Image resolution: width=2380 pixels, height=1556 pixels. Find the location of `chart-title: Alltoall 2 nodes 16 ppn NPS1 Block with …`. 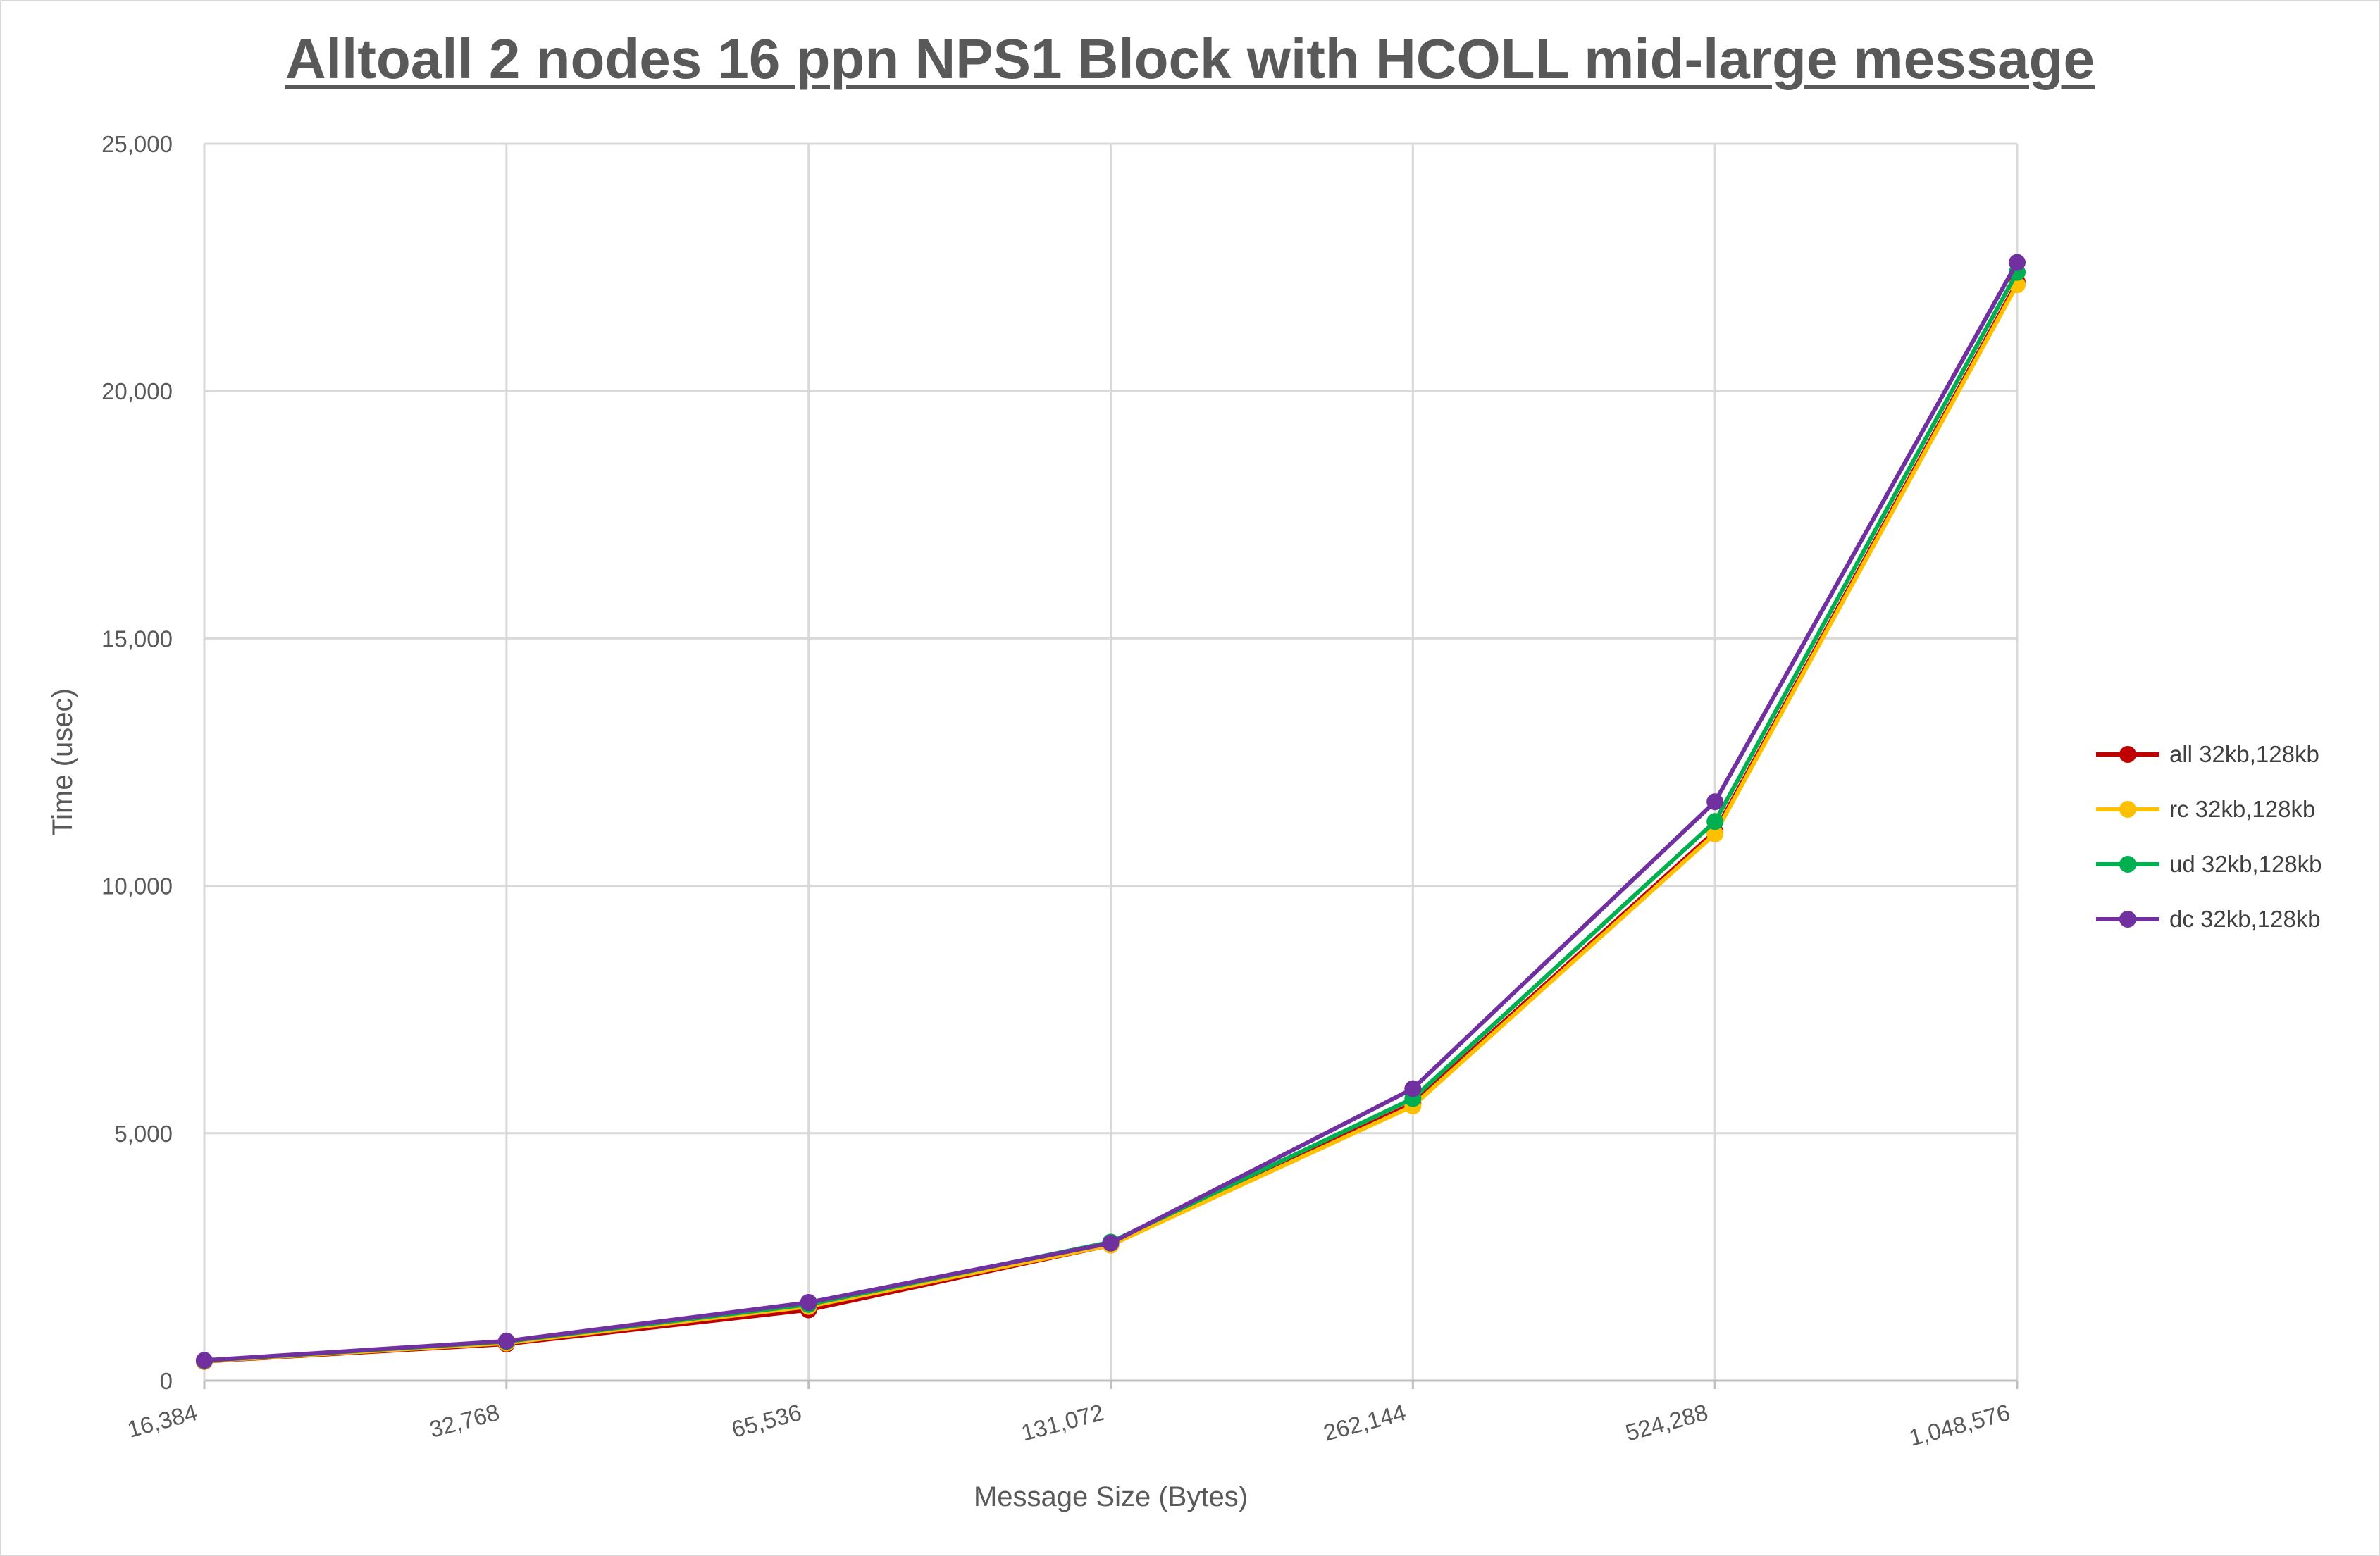

chart-title: Alltoall 2 nodes 16 ppn NPS1 Block with … is located at coordinates (1190, 58).